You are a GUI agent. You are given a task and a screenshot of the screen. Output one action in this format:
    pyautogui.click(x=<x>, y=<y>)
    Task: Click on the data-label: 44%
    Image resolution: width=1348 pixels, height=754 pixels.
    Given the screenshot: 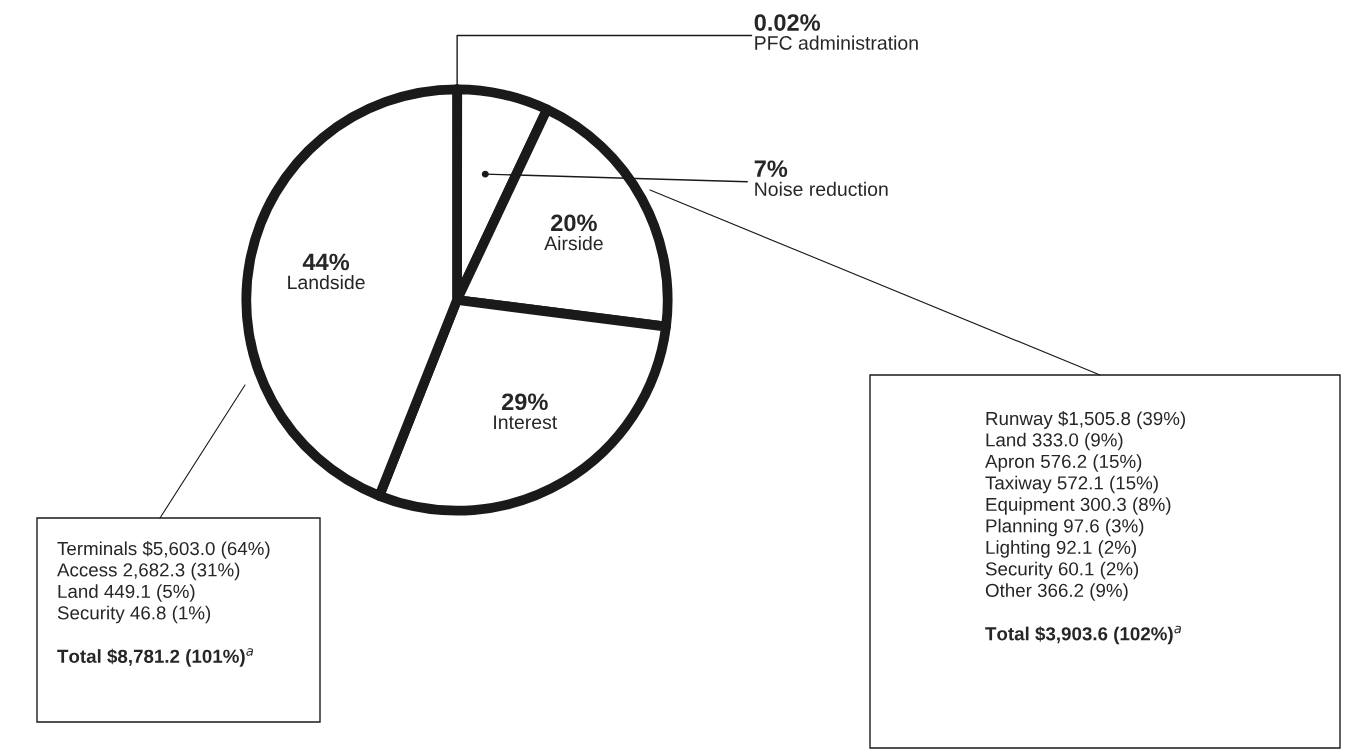 What is the action you would take?
    pyautogui.click(x=326, y=262)
    